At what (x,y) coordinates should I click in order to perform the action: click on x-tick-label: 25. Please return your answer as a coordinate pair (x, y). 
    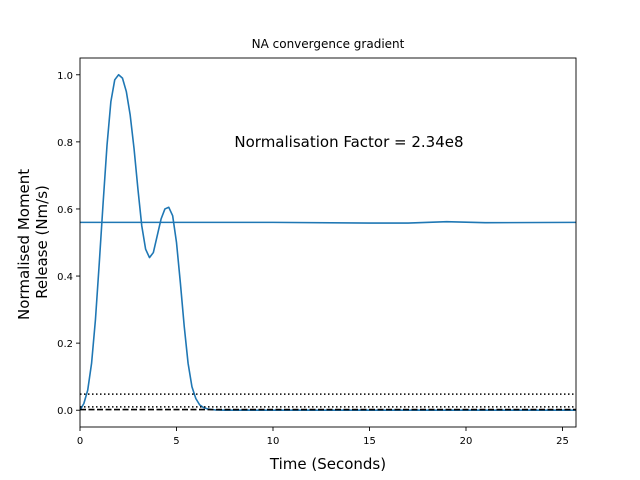
    Looking at the image, I should click on (562, 441).